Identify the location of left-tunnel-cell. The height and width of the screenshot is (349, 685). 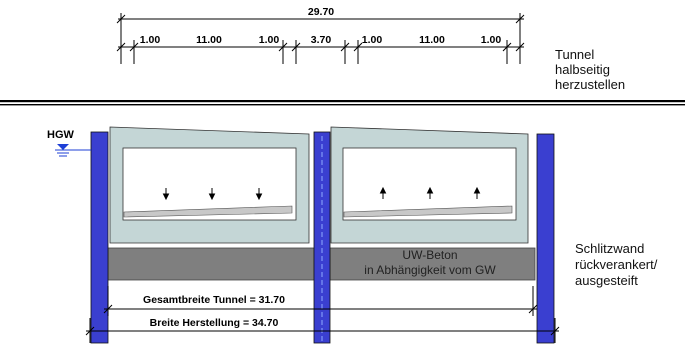
(209, 185).